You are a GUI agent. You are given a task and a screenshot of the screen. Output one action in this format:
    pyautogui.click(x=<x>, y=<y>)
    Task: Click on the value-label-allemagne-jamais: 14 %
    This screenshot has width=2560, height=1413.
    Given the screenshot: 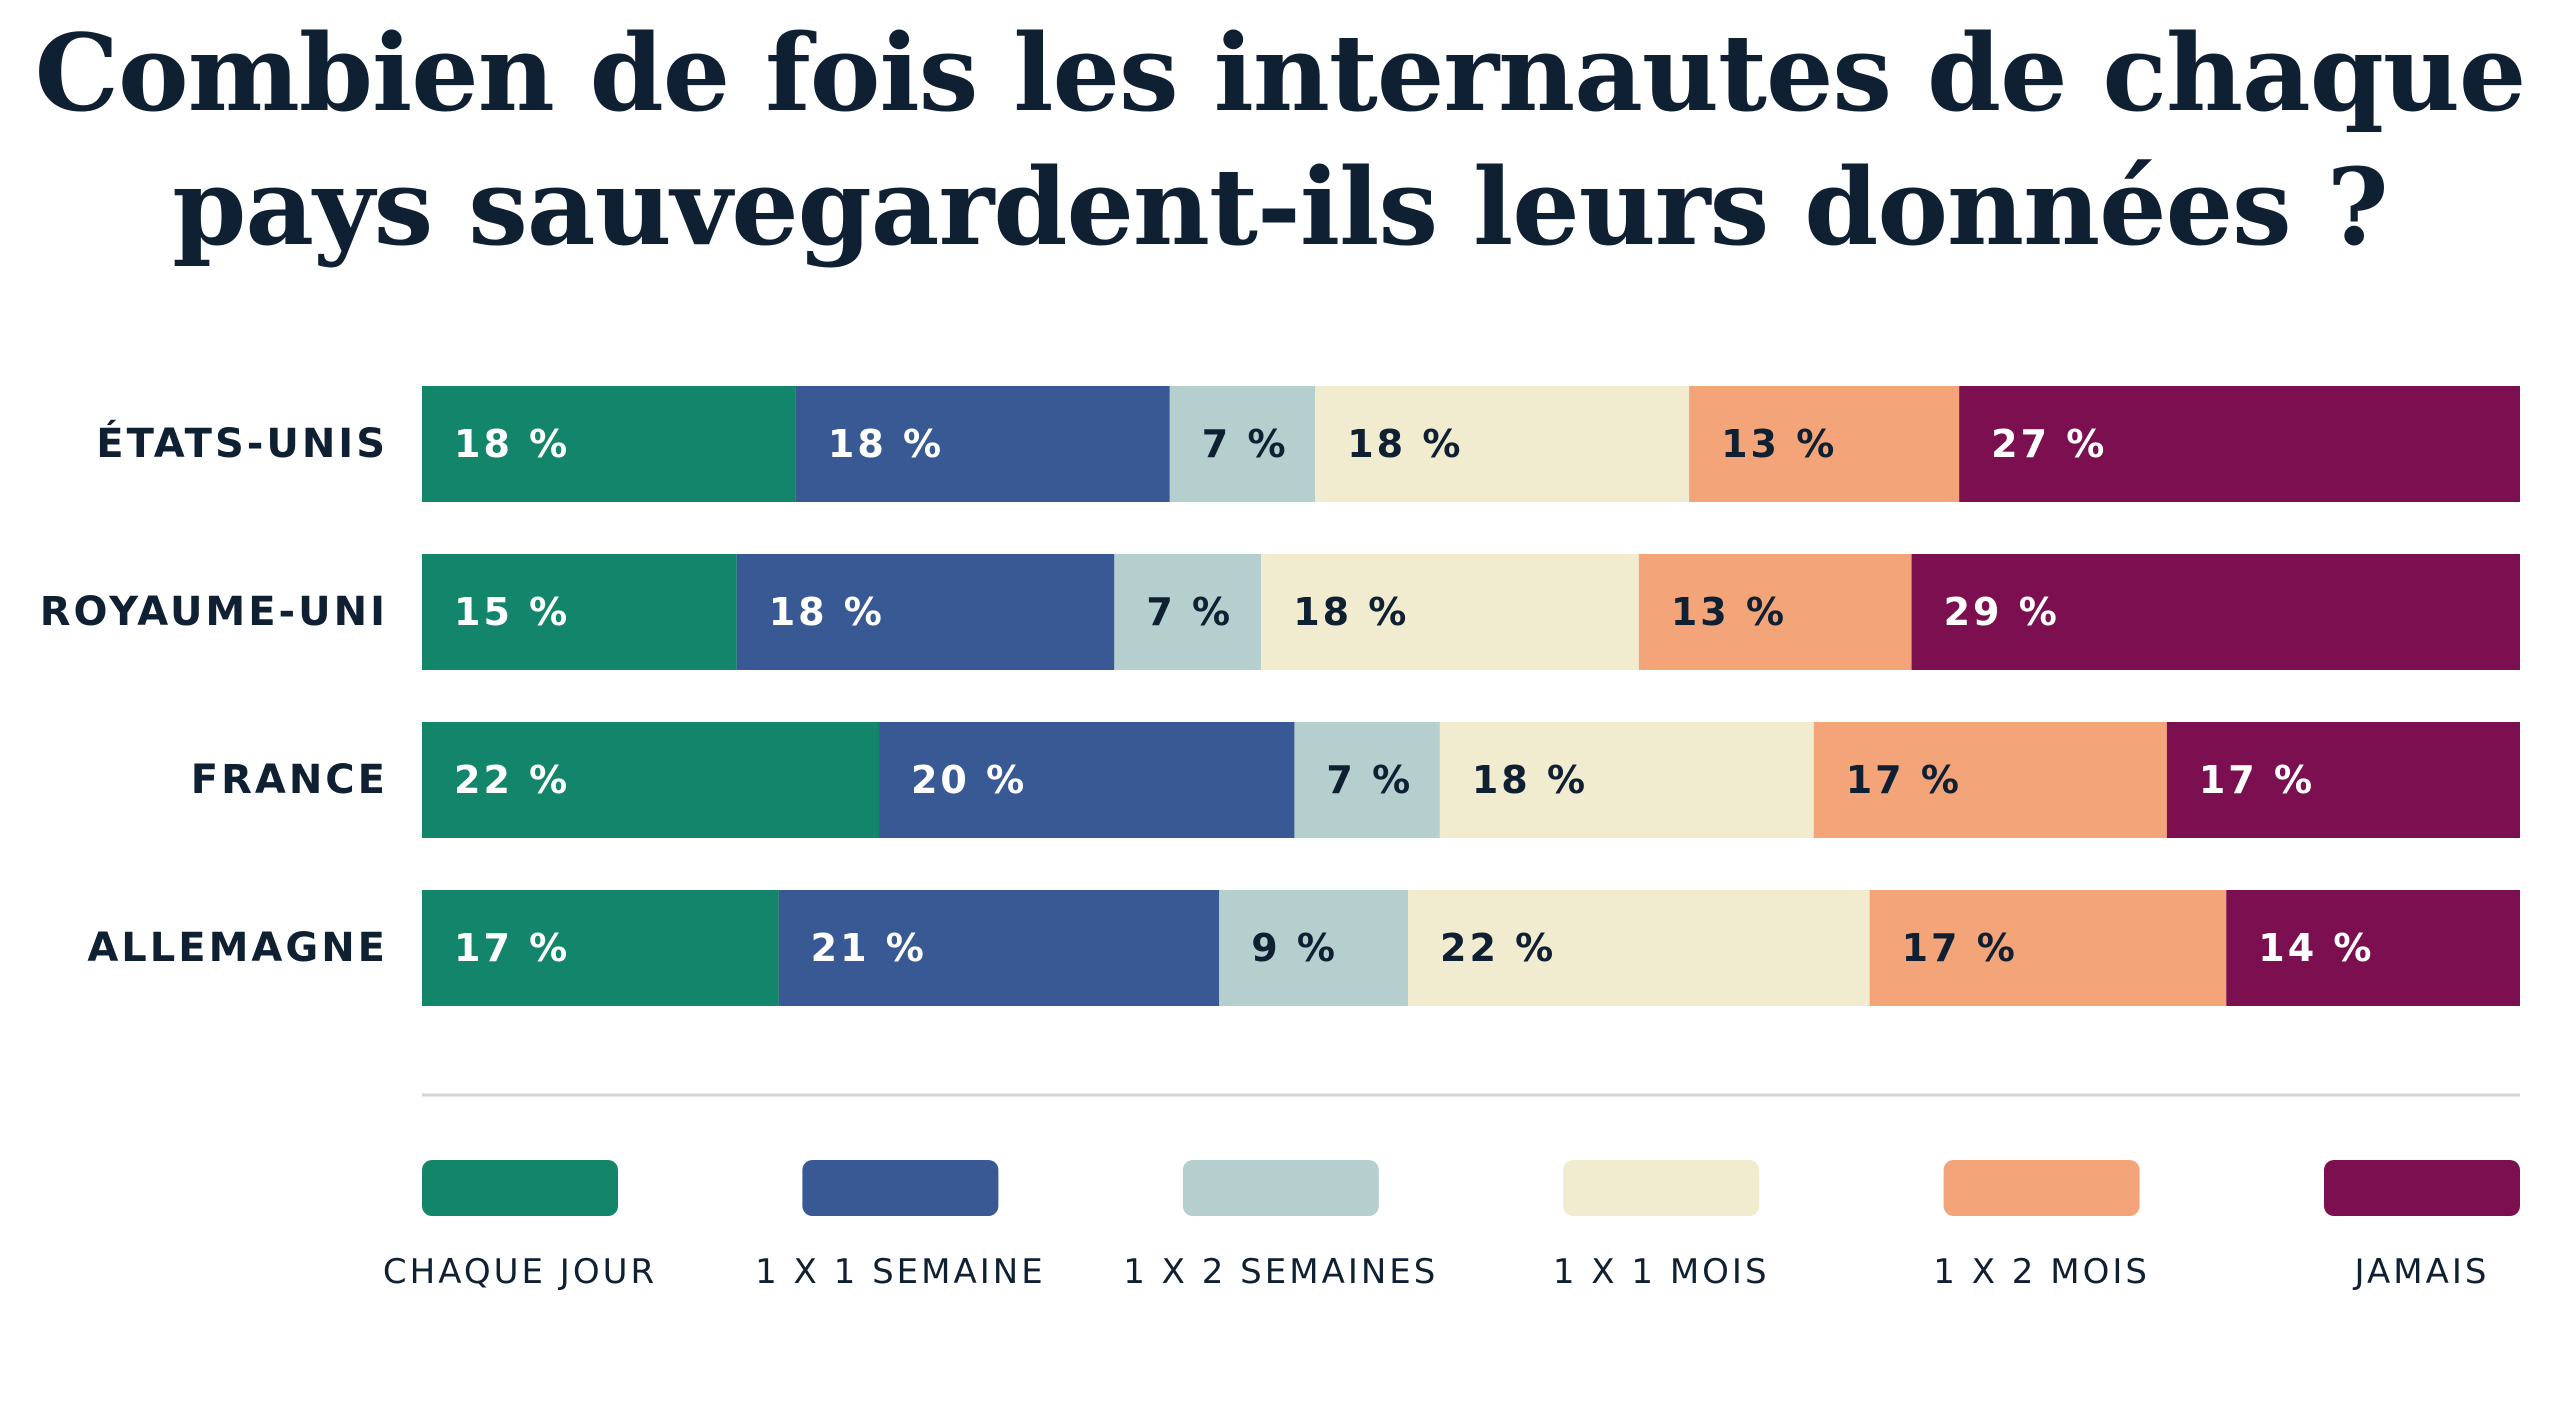 What is the action you would take?
    pyautogui.click(x=2316, y=948)
    